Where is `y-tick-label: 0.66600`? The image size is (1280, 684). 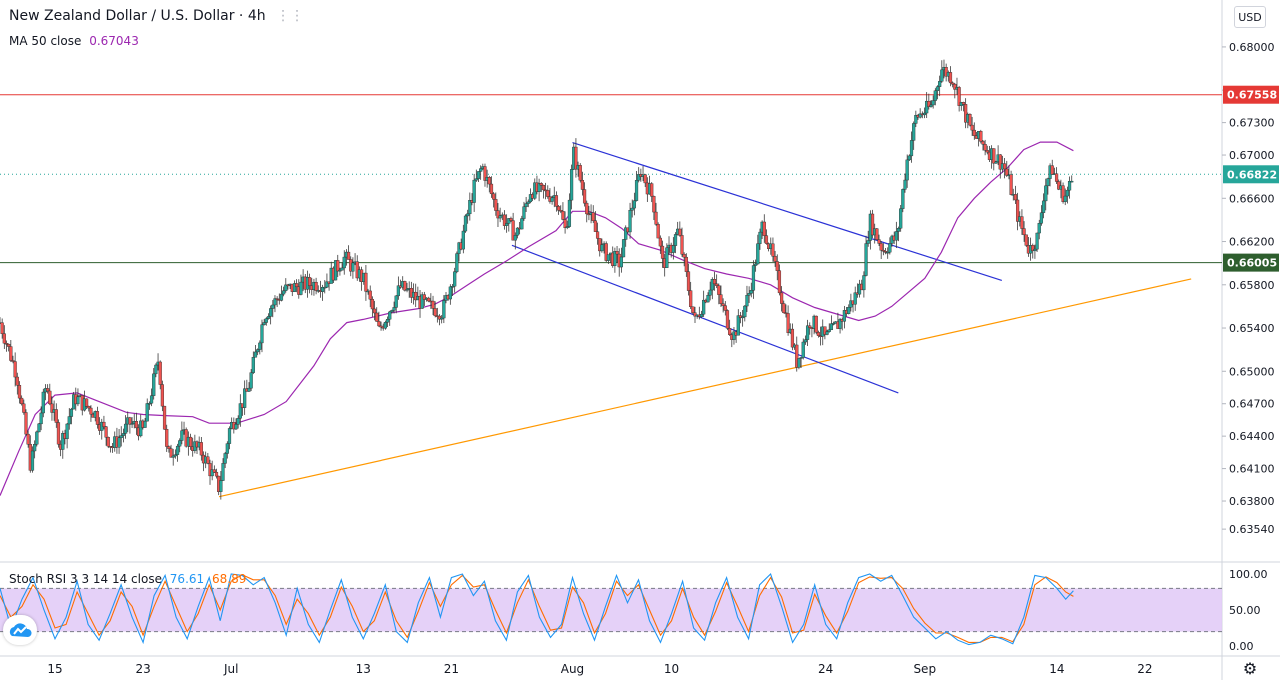
y-tick-label: 0.66600 is located at coordinates (1252, 198).